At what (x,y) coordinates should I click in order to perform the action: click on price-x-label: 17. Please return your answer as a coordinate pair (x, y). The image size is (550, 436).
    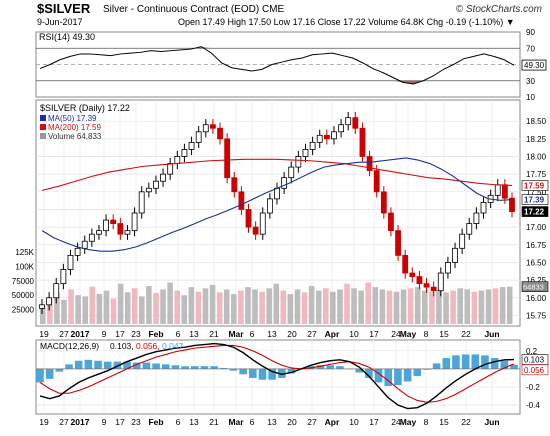
    Looking at the image, I should click on (374, 334).